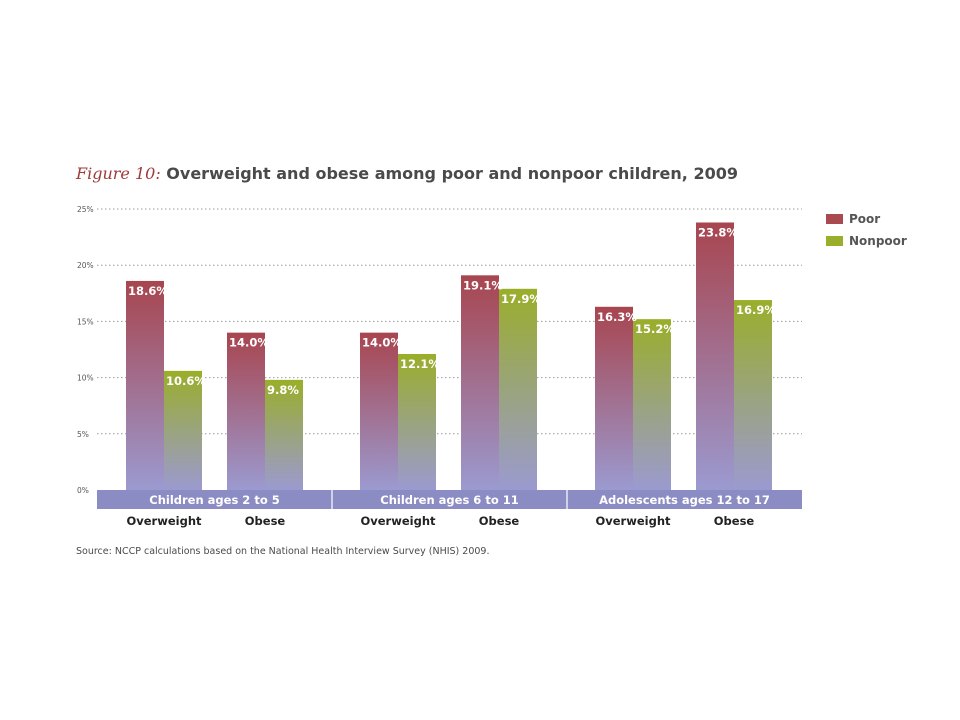 This screenshot has width=960, height=720. What do you see at coordinates (655, 329) in the screenshot?
I see `bar-value-label: 15.2%` at bounding box center [655, 329].